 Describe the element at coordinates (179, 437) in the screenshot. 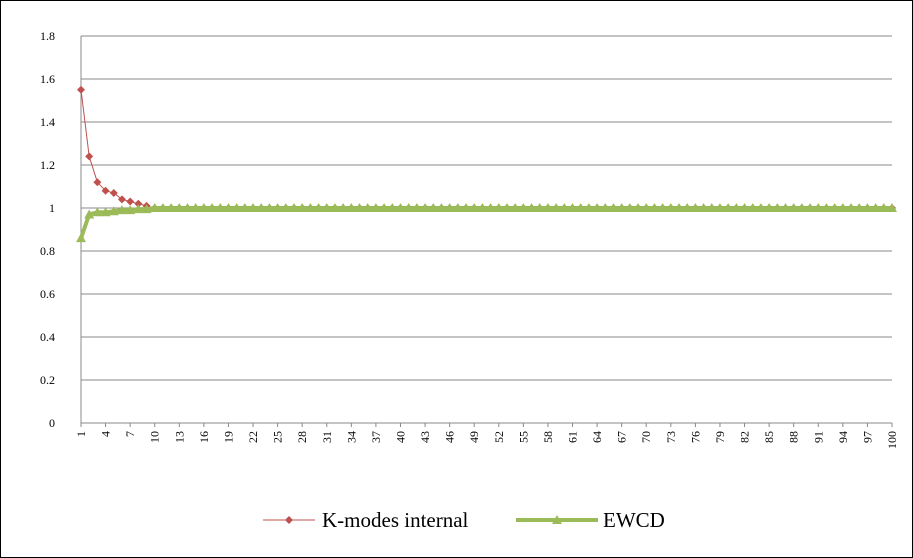

I see `x-tick-label: 13` at that location.